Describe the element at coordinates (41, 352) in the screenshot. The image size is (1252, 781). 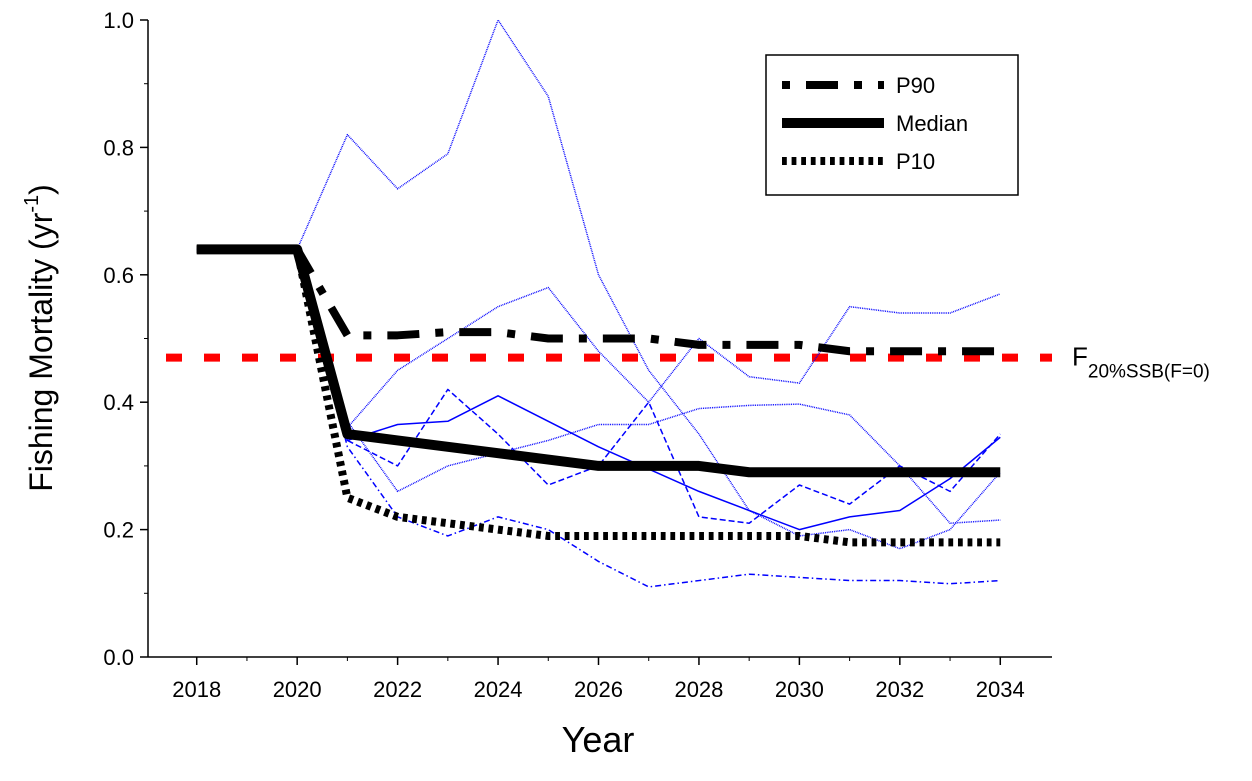
I see `y-axis-label-text: Fishing Mortality (yr` at that location.